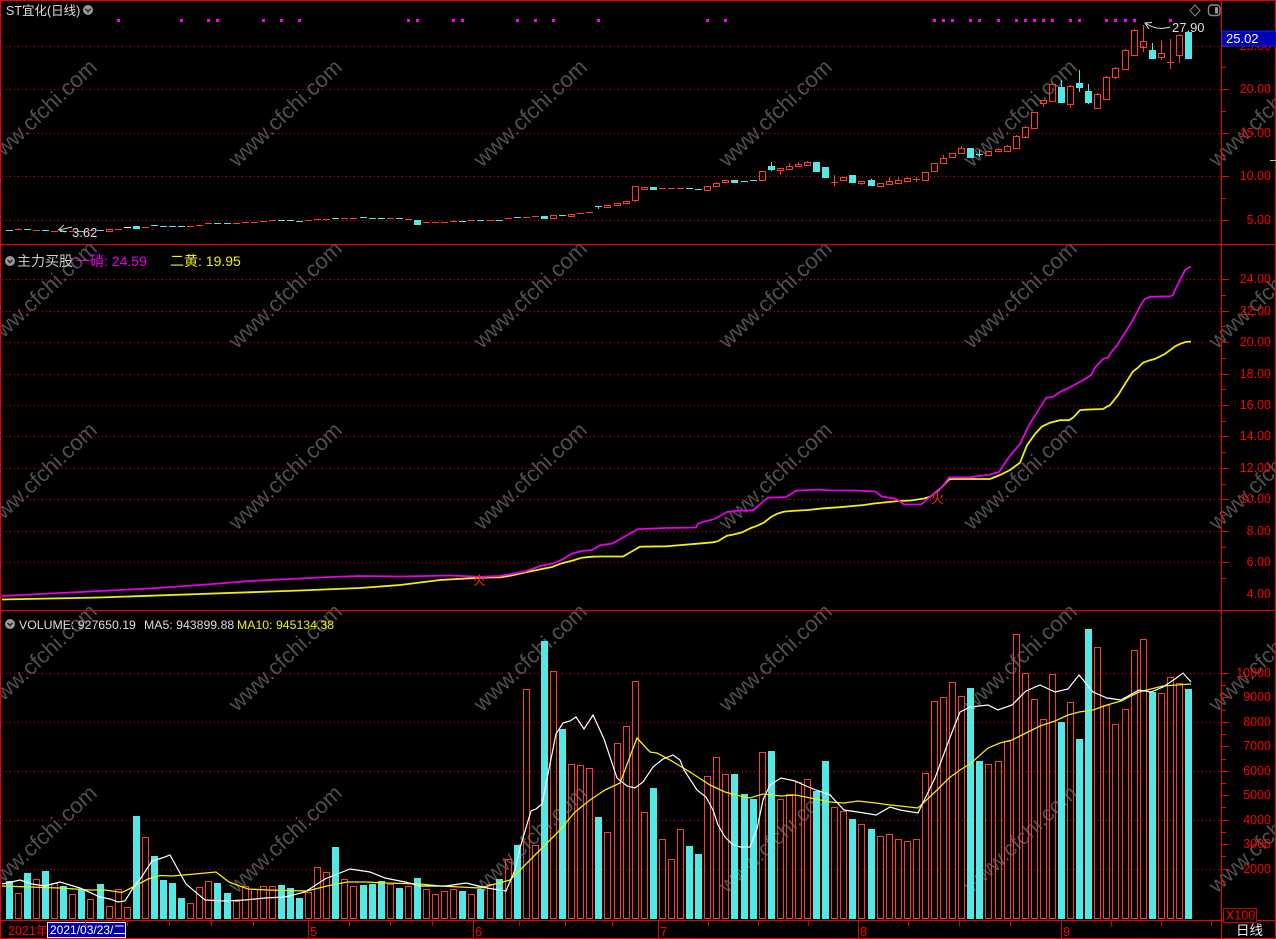 The image size is (1276, 939). Describe the element at coordinates (1240, 916) in the screenshot. I see `svg-text: X100` at that location.